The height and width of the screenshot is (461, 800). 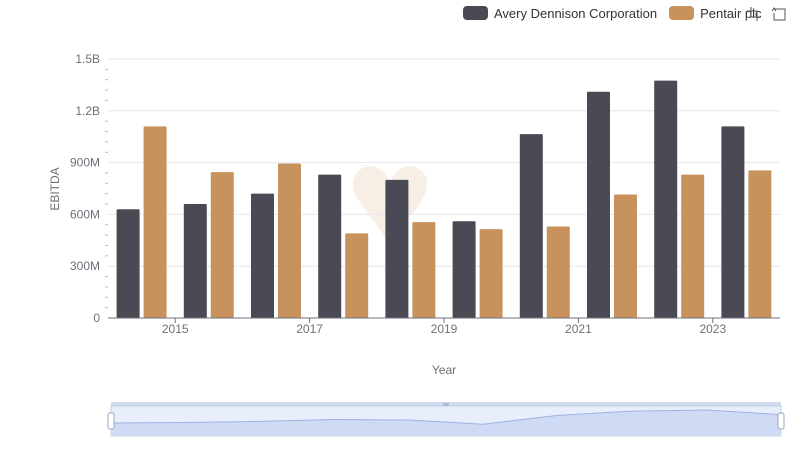 I want to click on y-tick-label: 900M, so click(x=85, y=163).